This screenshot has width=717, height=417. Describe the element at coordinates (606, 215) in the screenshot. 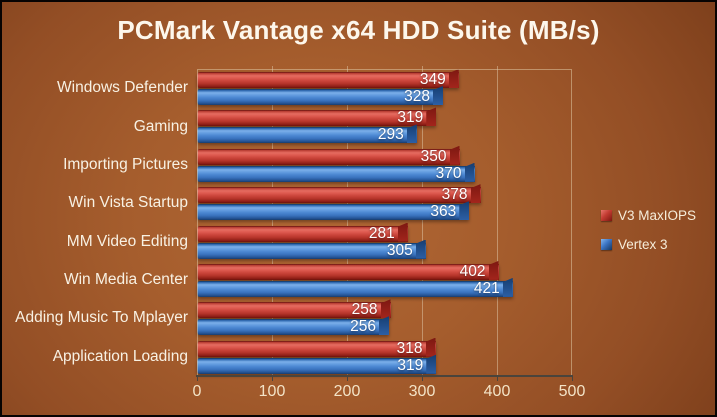

I see `red-series-swatch-icon` at that location.